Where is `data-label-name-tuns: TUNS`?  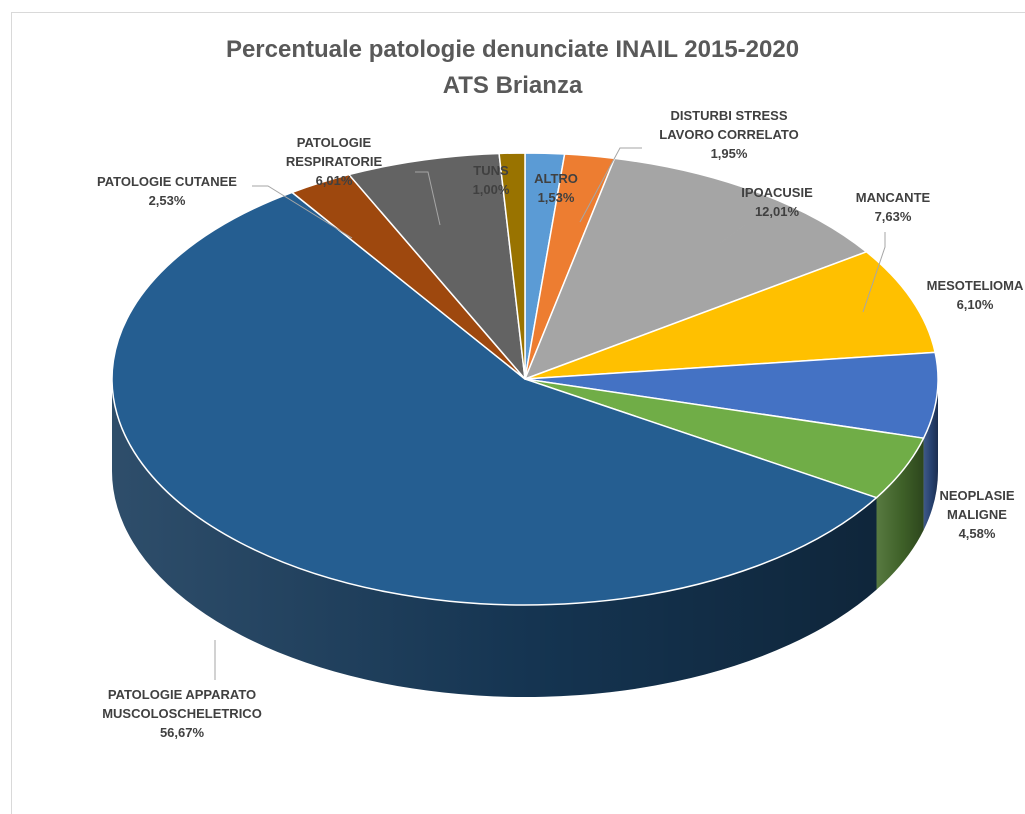 data-label-name-tuns: TUNS is located at coordinates (491, 170).